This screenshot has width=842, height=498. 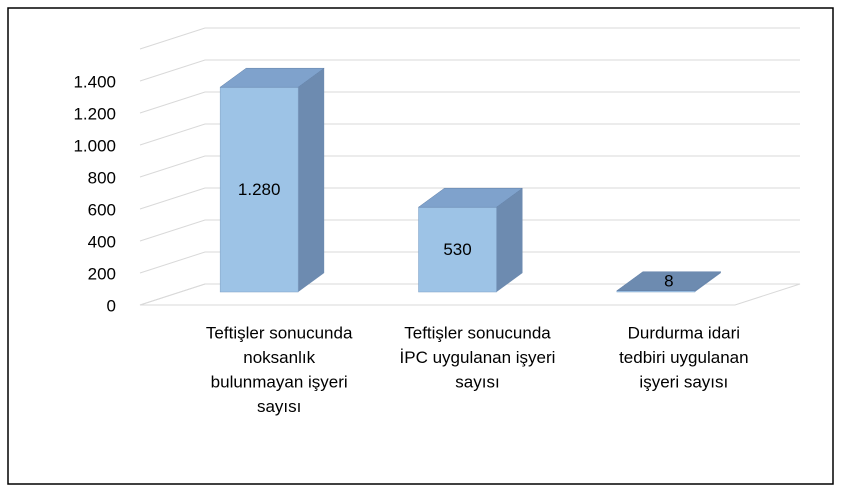 What do you see at coordinates (279, 381) in the screenshot?
I see `x-tick-label: bulunmayan işyeri` at bounding box center [279, 381].